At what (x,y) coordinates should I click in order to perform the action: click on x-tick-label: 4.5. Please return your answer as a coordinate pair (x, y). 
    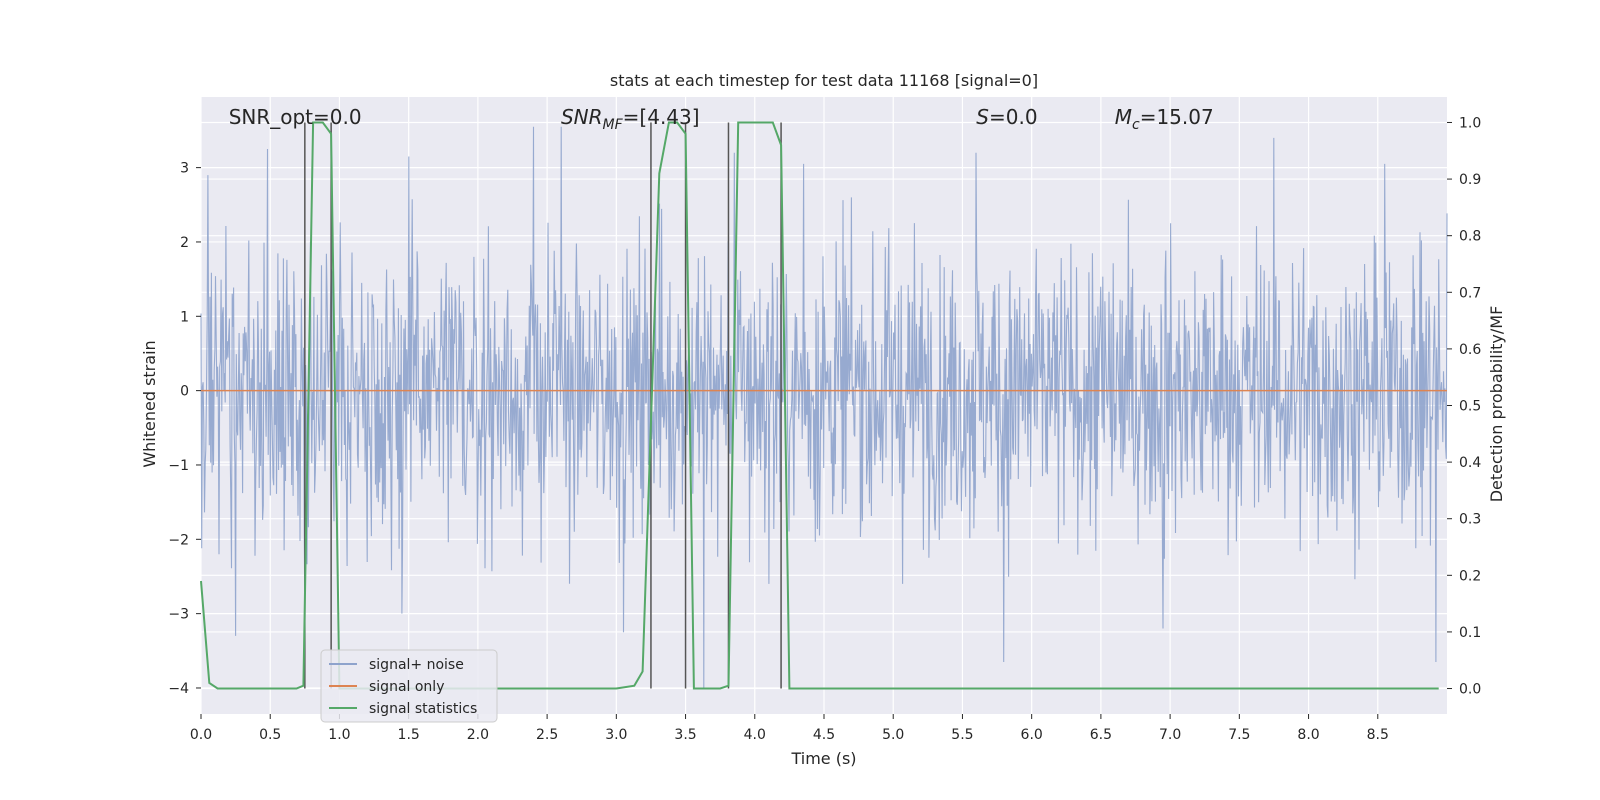
    Looking at the image, I should click on (824, 735).